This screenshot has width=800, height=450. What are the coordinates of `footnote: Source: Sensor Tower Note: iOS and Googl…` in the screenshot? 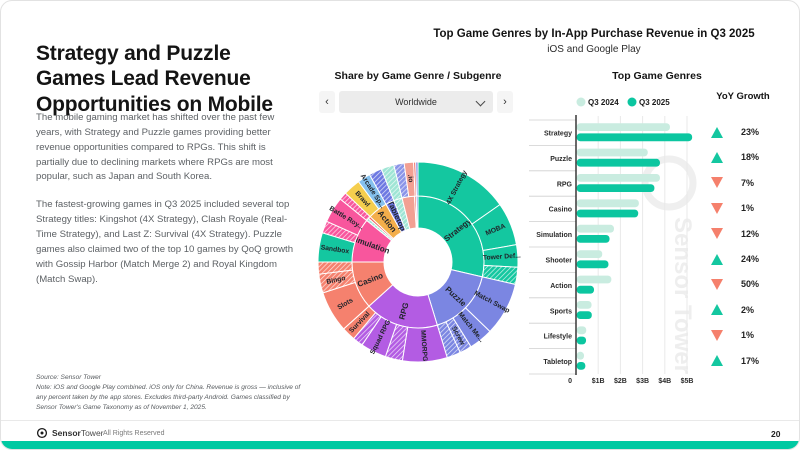 It's located at (173, 393).